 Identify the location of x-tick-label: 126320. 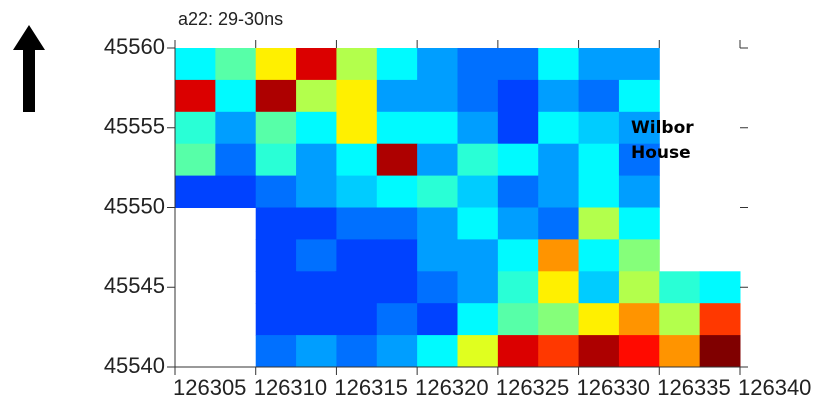
(451, 387).